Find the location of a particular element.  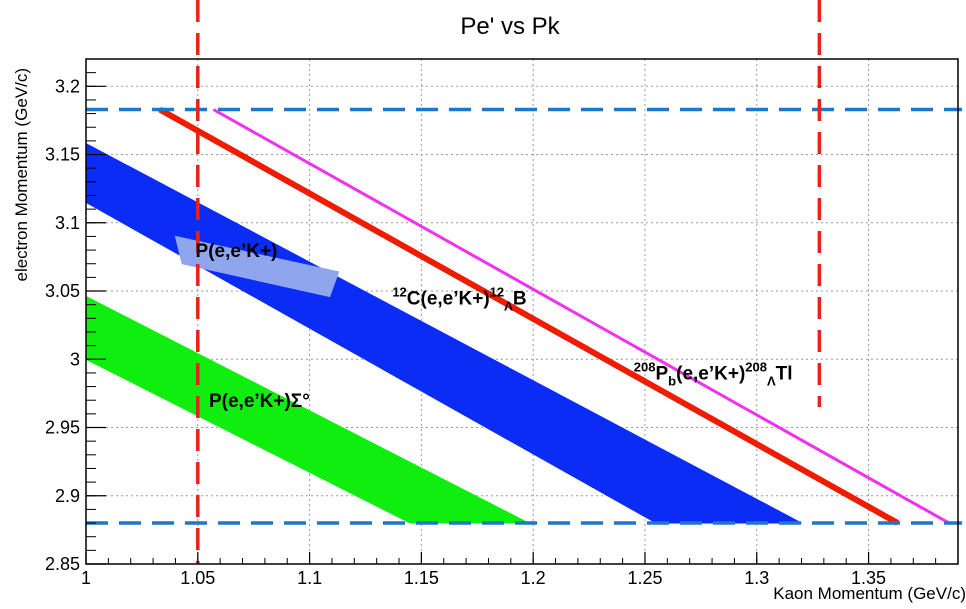

x-tick-label: 1.3 is located at coordinates (756, 578).